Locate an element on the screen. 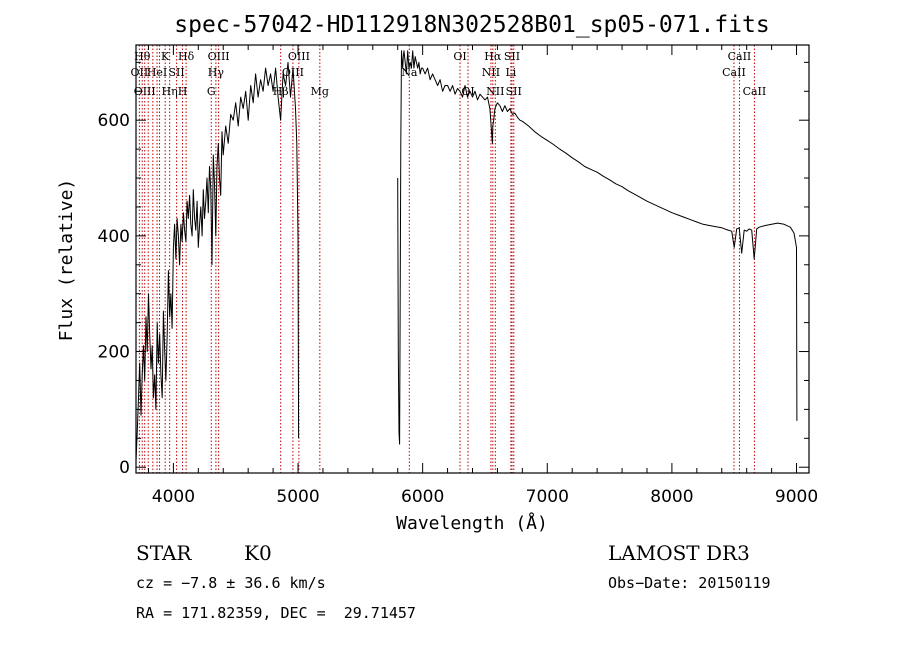  spectrum-line is located at coordinates (217, 261).